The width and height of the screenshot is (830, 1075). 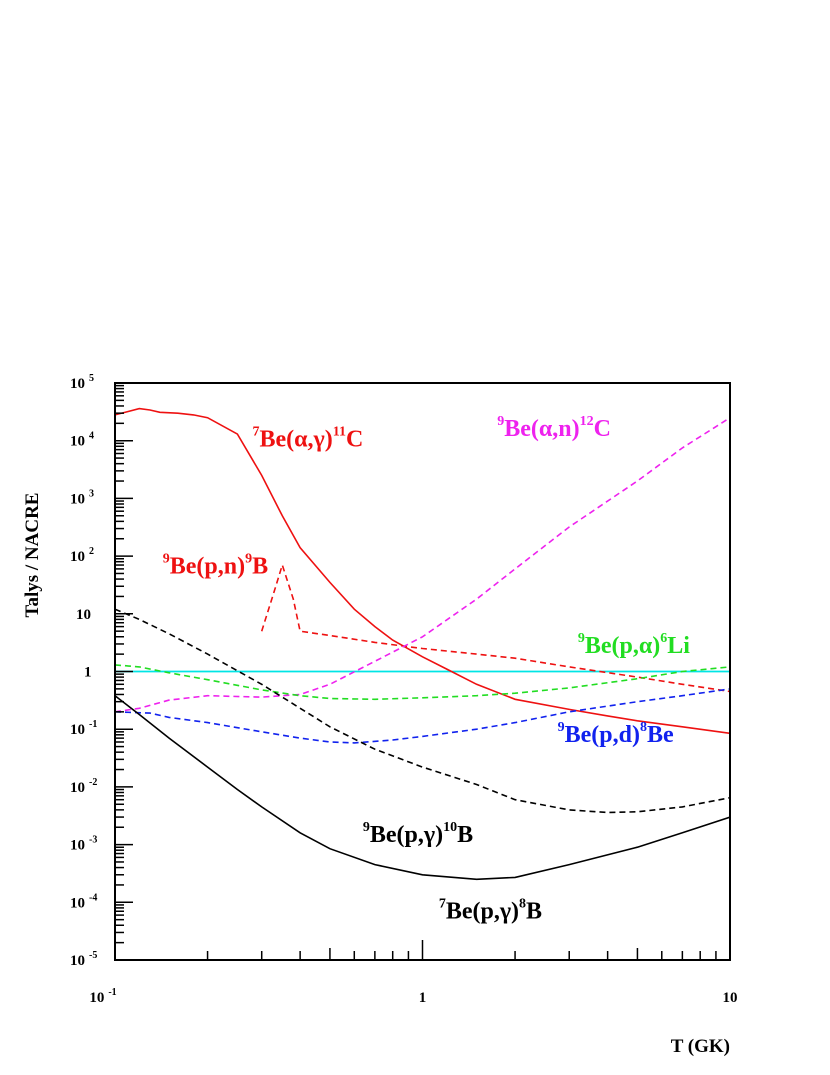 I want to click on y-tick-label: 10 -5, so click(x=83, y=959).